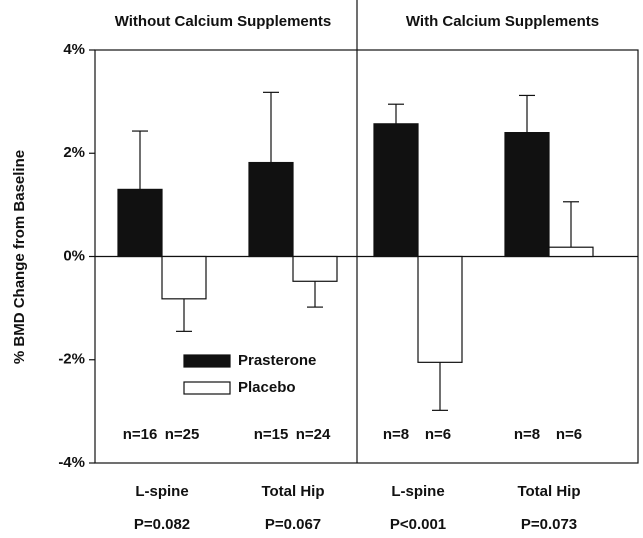  Describe the element at coordinates (74, 255) in the screenshot. I see `y-tick-label: 0%` at that location.